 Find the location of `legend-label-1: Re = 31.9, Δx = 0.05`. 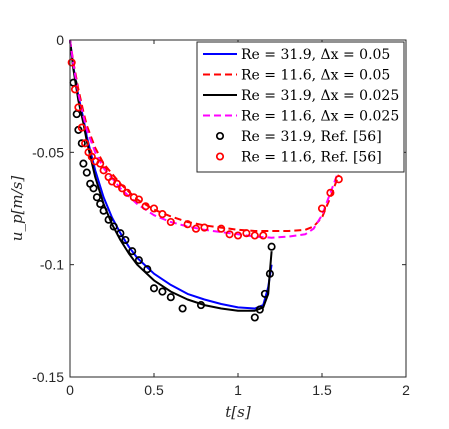

legend-label-1: Re = 31.9, Δx = 0.05 is located at coordinates (315, 55).